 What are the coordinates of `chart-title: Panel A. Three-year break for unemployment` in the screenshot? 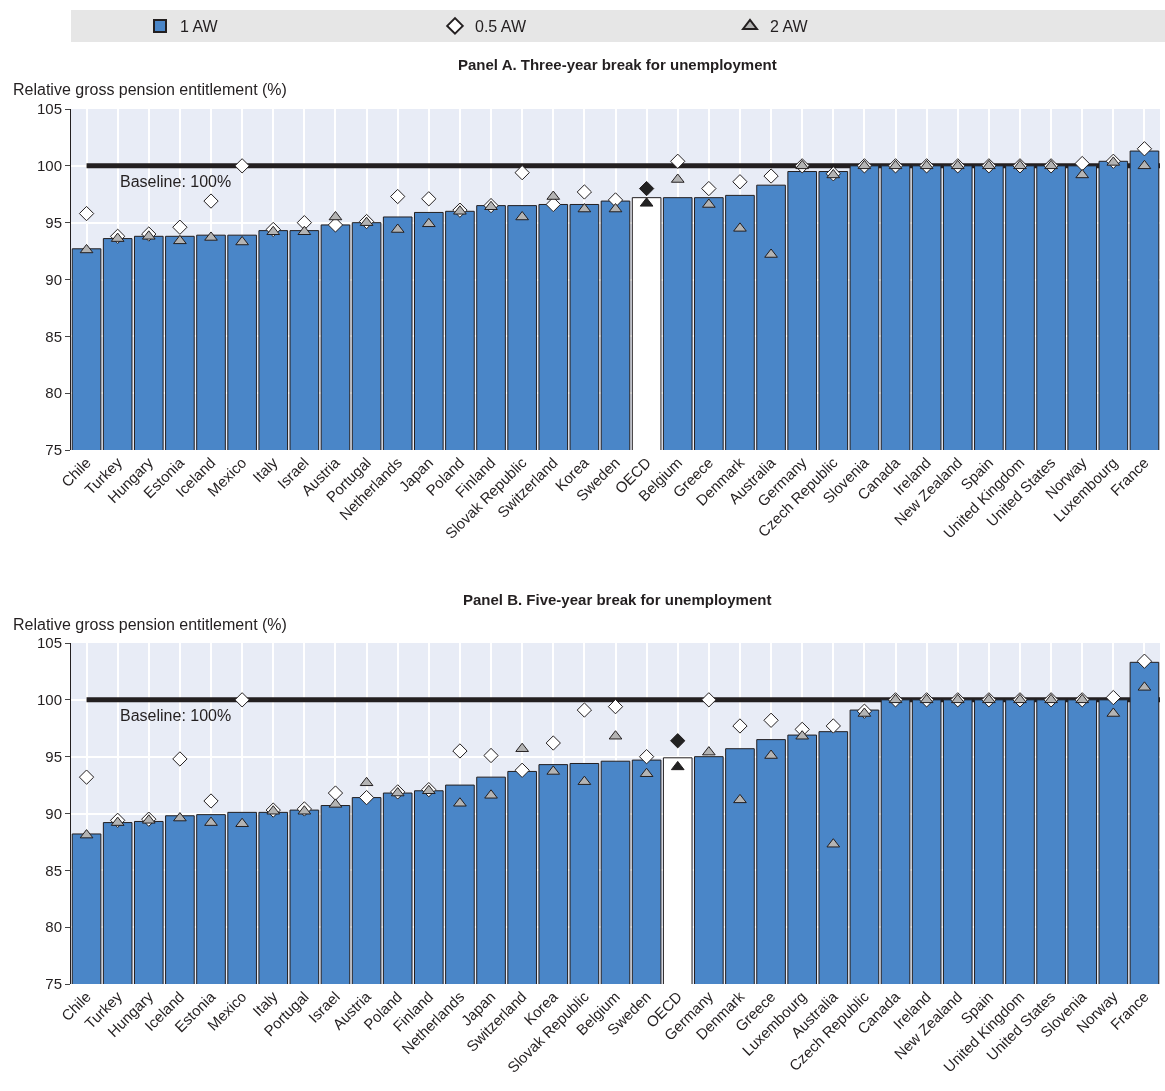 It's located at (617, 64).